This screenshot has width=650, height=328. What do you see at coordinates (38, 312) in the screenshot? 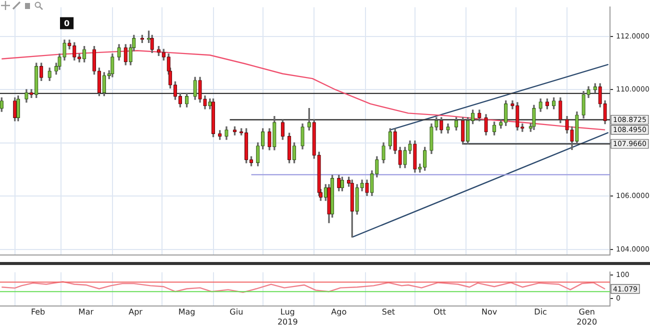
I see `x-tick-label: Feb` at bounding box center [38, 312].